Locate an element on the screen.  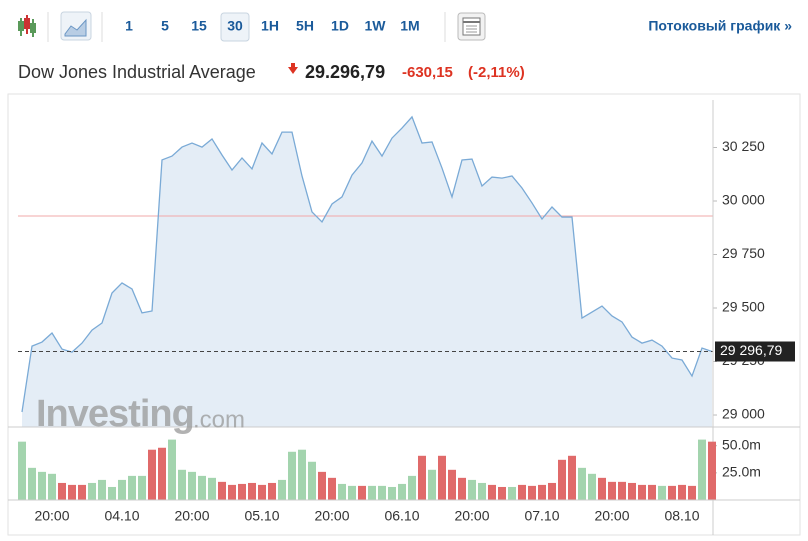
y-tick-label: 30 250 is located at coordinates (743, 146).